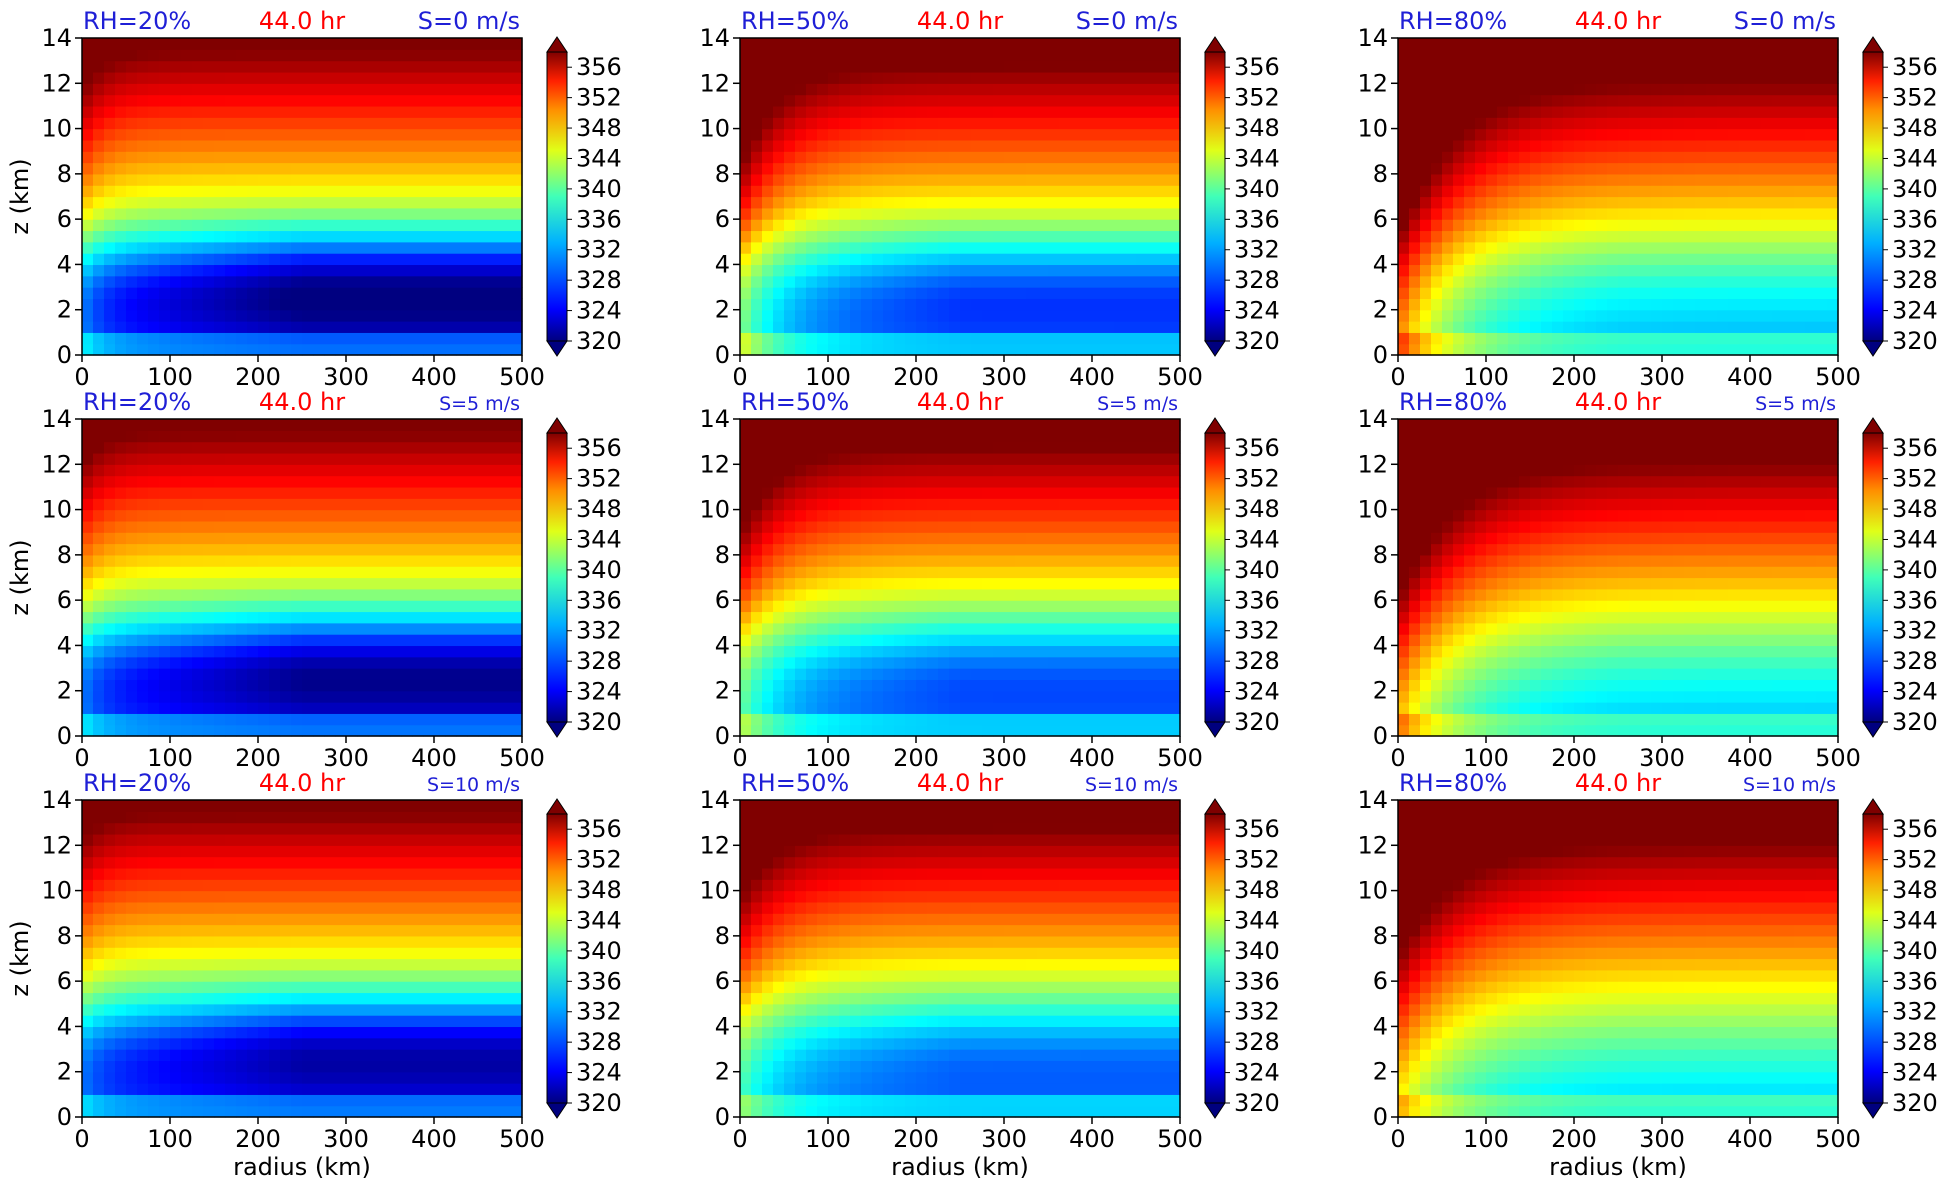 The width and height of the screenshot is (1940, 1188). What do you see at coordinates (795, 21) in the screenshot?
I see `rh-label: RH=50%` at bounding box center [795, 21].